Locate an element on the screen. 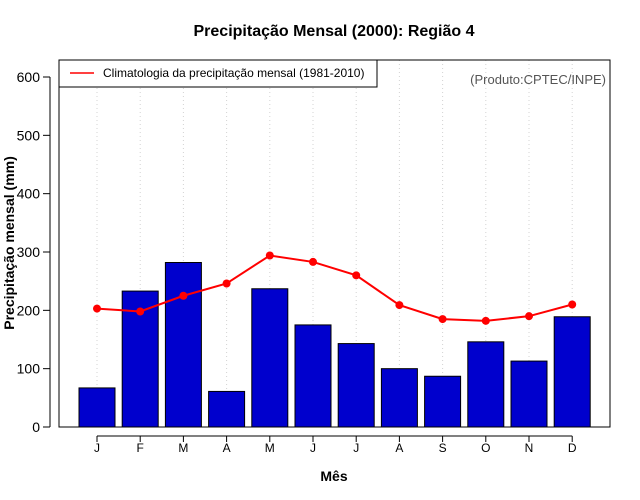  climatology-line-group is located at coordinates (335, 288).